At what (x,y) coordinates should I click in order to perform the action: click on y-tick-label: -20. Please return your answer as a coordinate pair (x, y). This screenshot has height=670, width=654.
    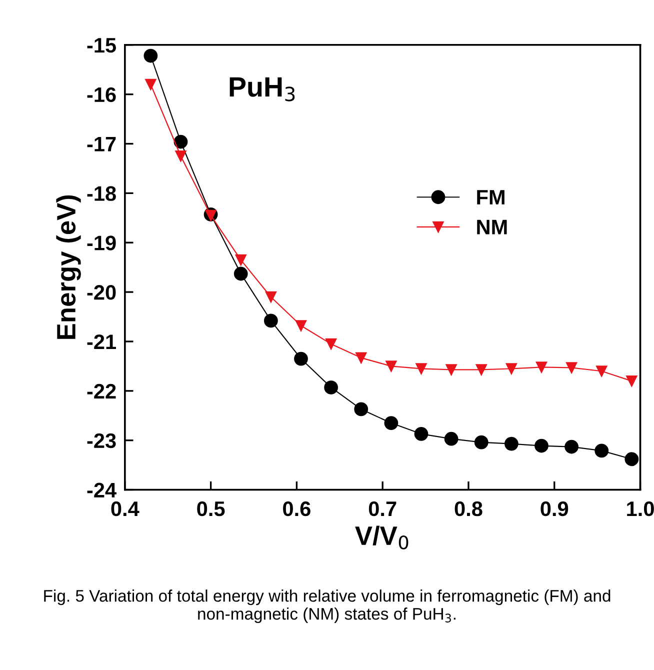
    Looking at the image, I should click on (101, 292).